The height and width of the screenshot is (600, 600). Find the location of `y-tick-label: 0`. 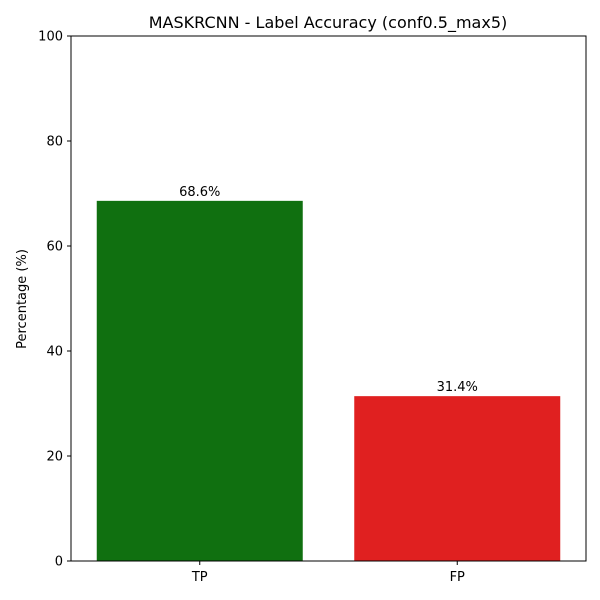

y-tick-label: 0 is located at coordinates (59, 562).